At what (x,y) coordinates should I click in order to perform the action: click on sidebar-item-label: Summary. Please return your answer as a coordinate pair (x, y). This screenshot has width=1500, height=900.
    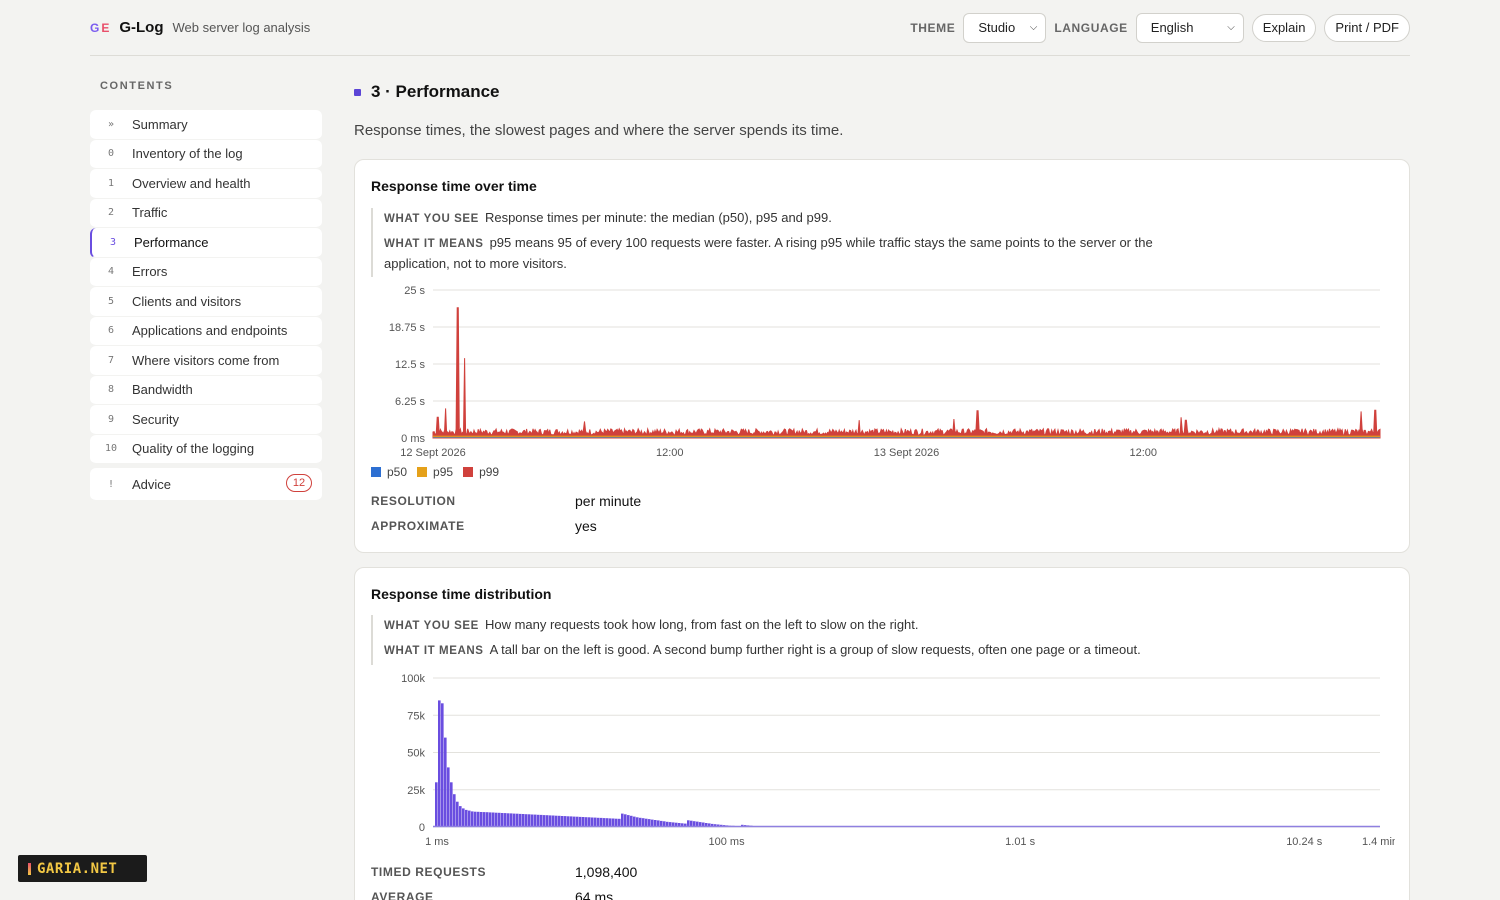
    Looking at the image, I should click on (160, 124).